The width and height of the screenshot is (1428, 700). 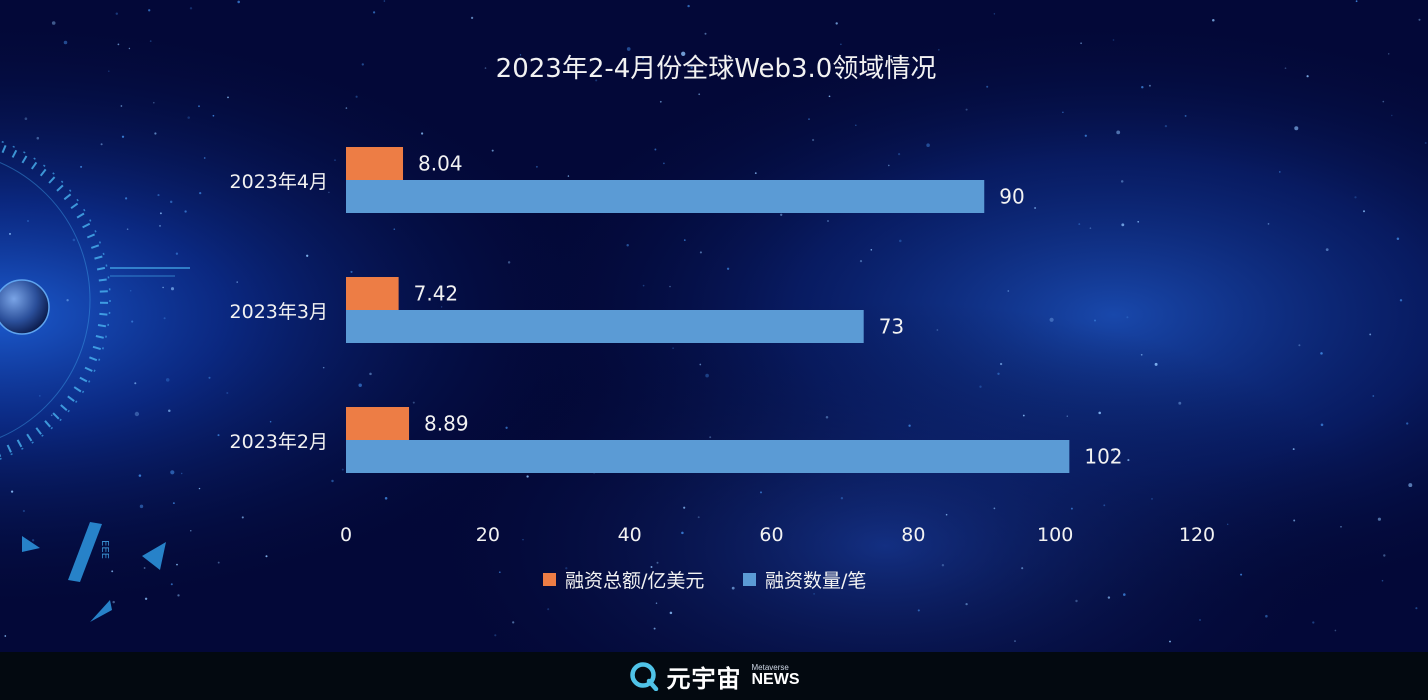 What do you see at coordinates (643, 676) in the screenshot?
I see `brand-logo-icon` at bounding box center [643, 676].